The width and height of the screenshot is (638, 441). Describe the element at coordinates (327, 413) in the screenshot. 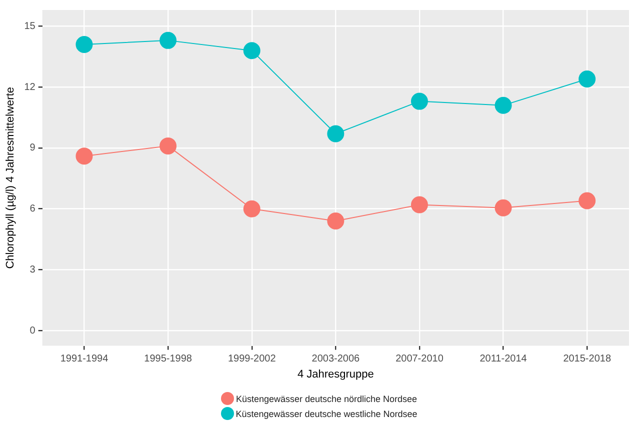

I see `legend-label: Küstengewässer deutsche westliche Nordsee` at that location.